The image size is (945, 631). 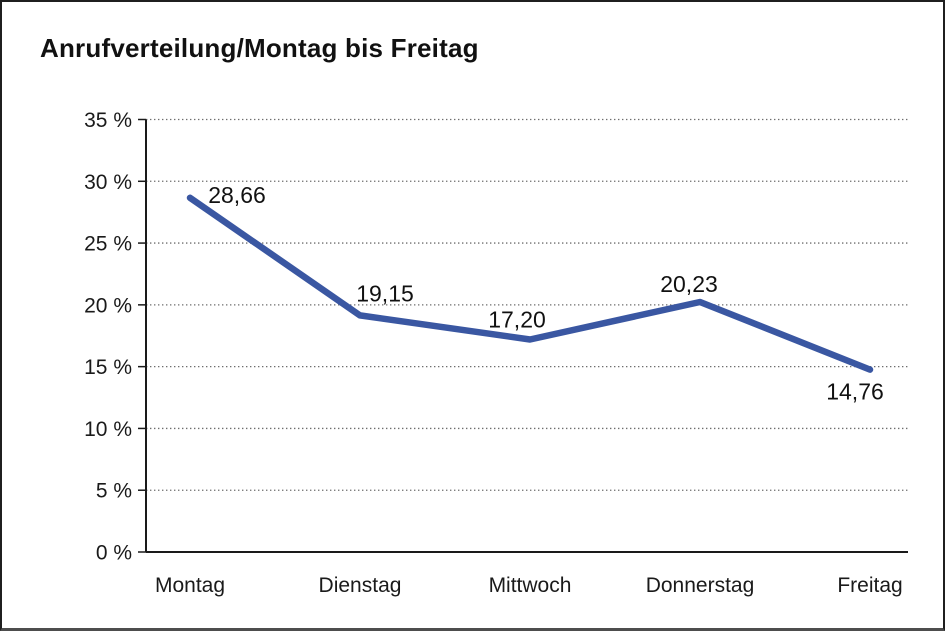 I want to click on y-axis-tick-label: 15 %, so click(x=108, y=367).